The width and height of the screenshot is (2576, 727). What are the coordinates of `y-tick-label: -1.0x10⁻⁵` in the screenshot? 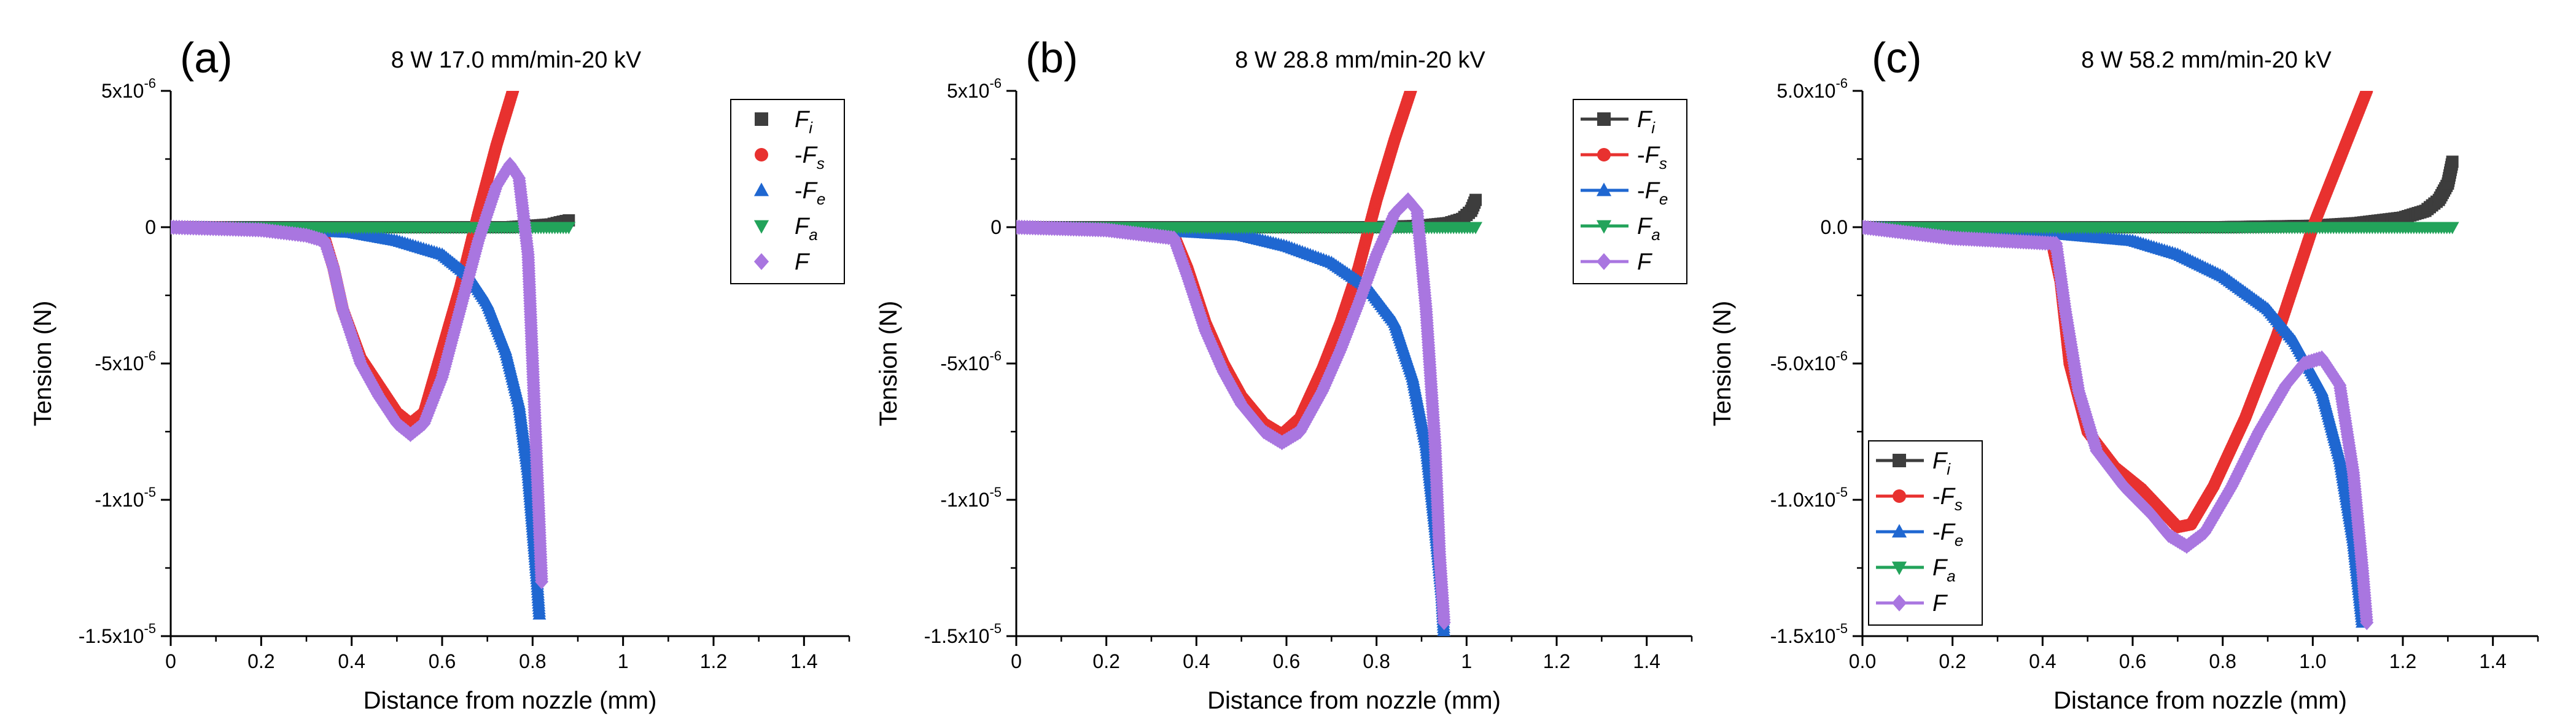 It's located at (1809, 498).